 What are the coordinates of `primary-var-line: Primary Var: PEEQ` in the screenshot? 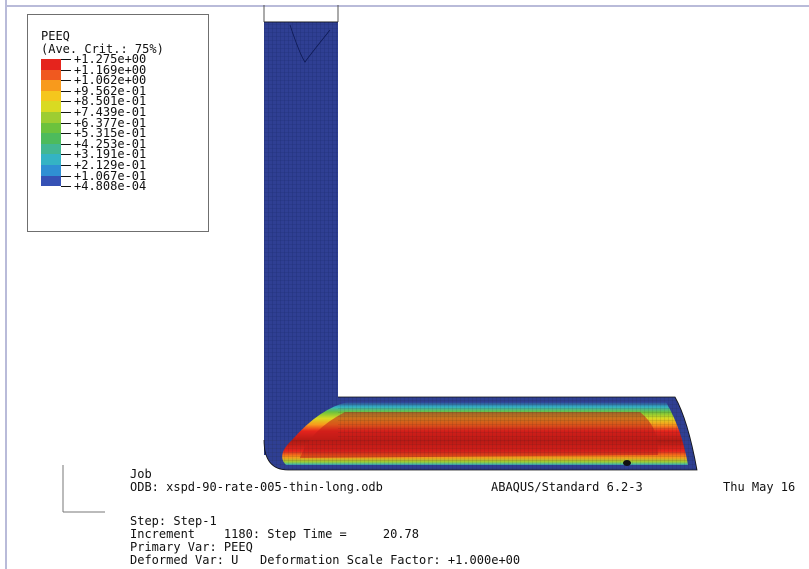 It's located at (191, 547).